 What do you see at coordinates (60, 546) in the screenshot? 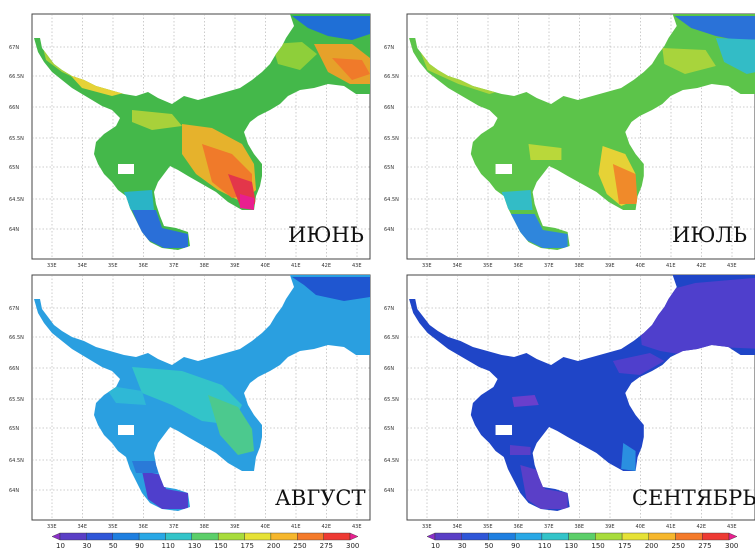
I see `colorbar-tick-label: 10` at bounding box center [60, 546].